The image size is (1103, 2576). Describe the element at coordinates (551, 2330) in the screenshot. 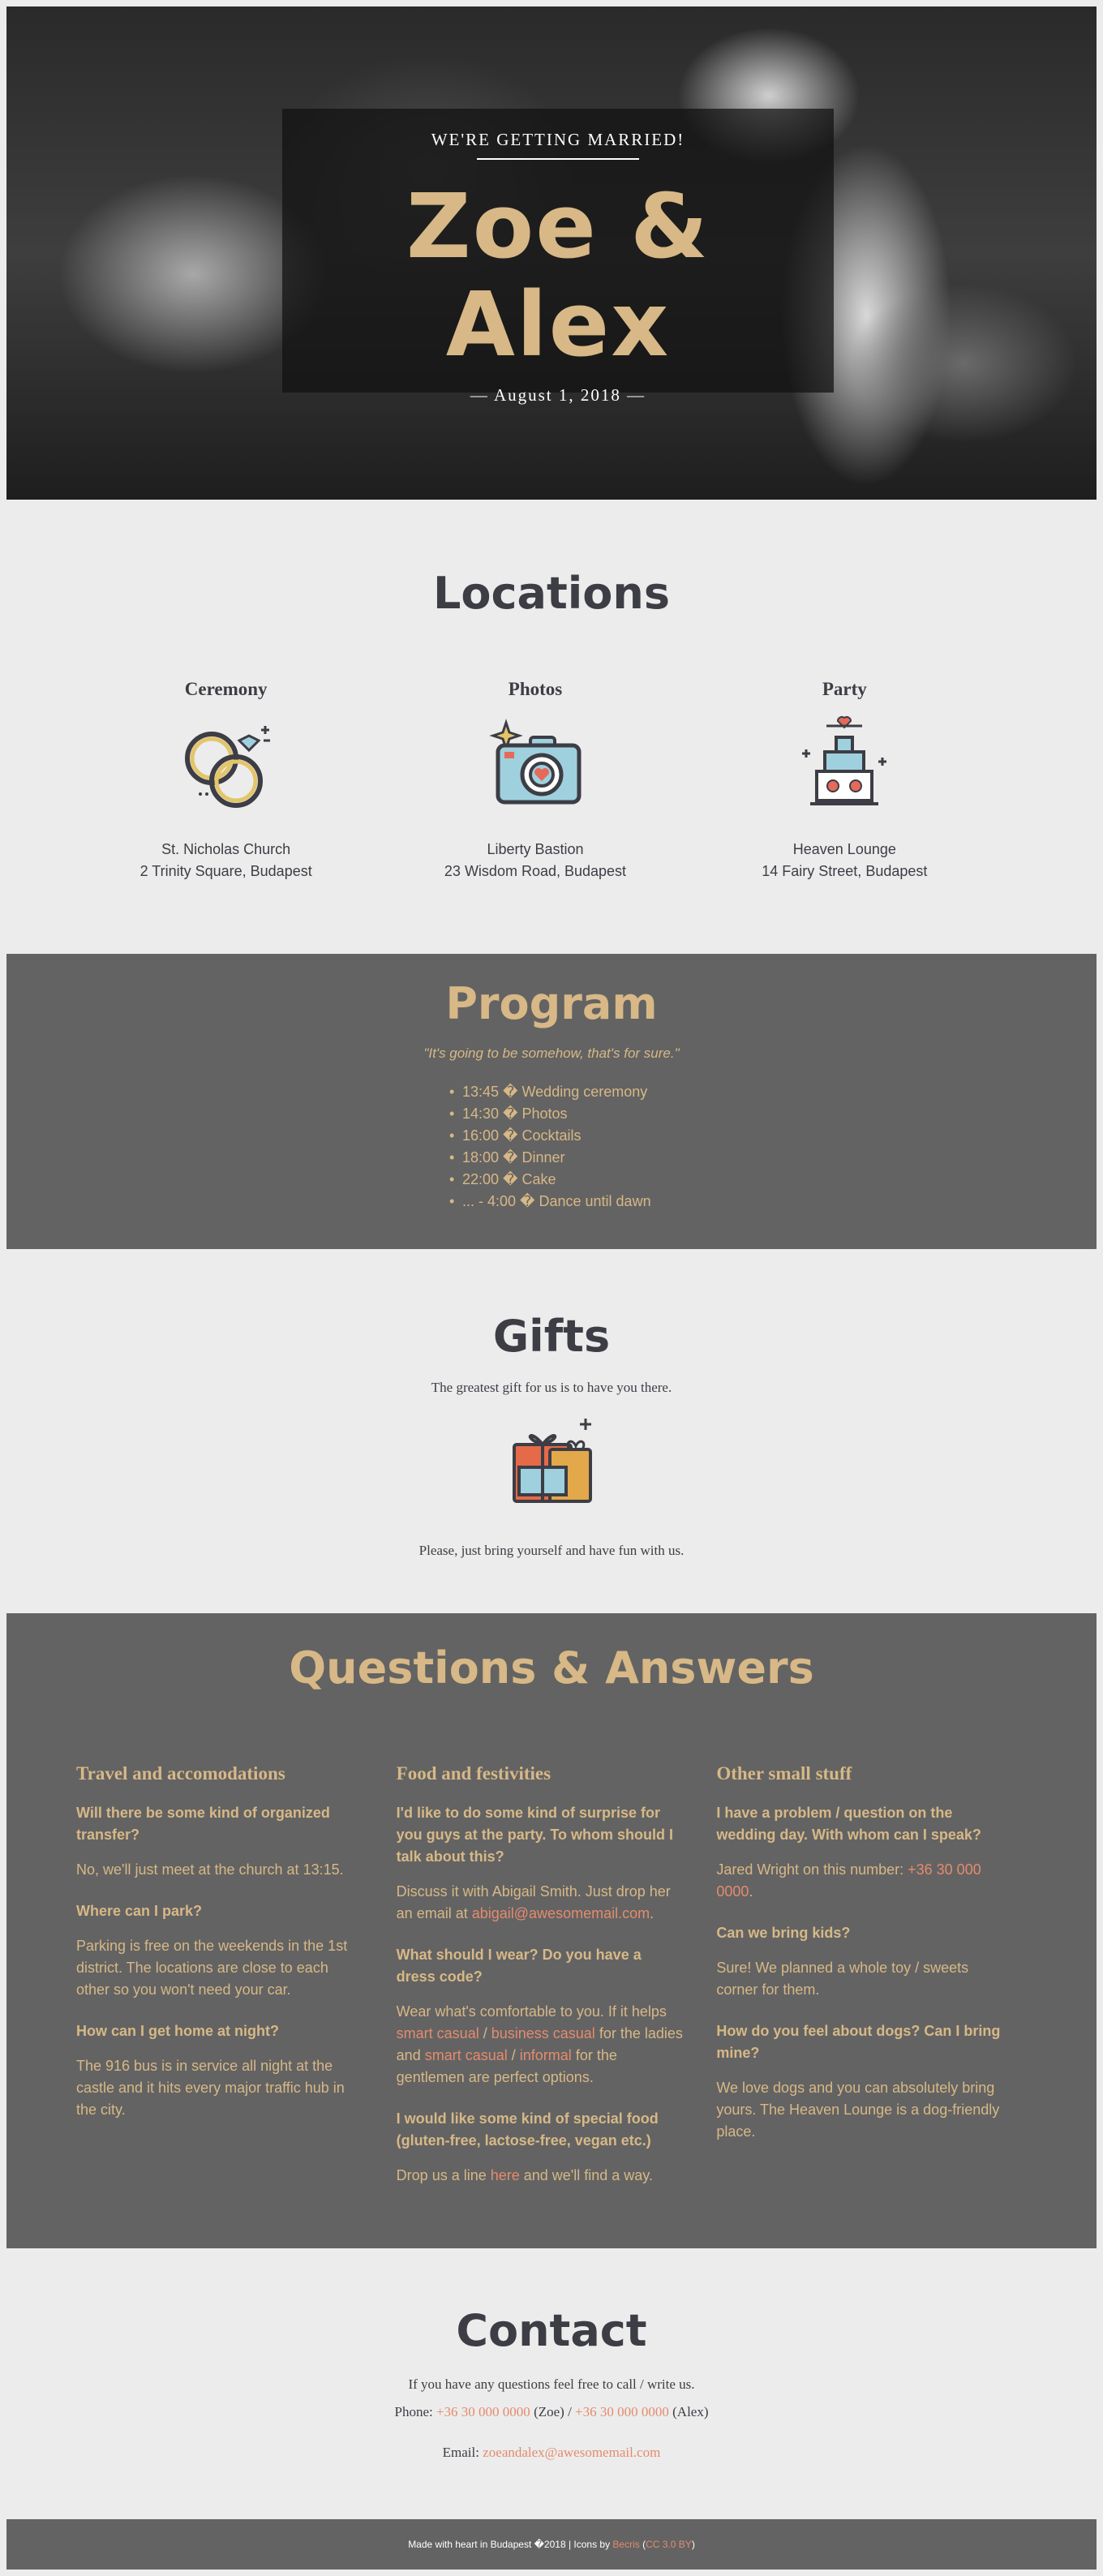

I see `contact-title: Contact` at that location.